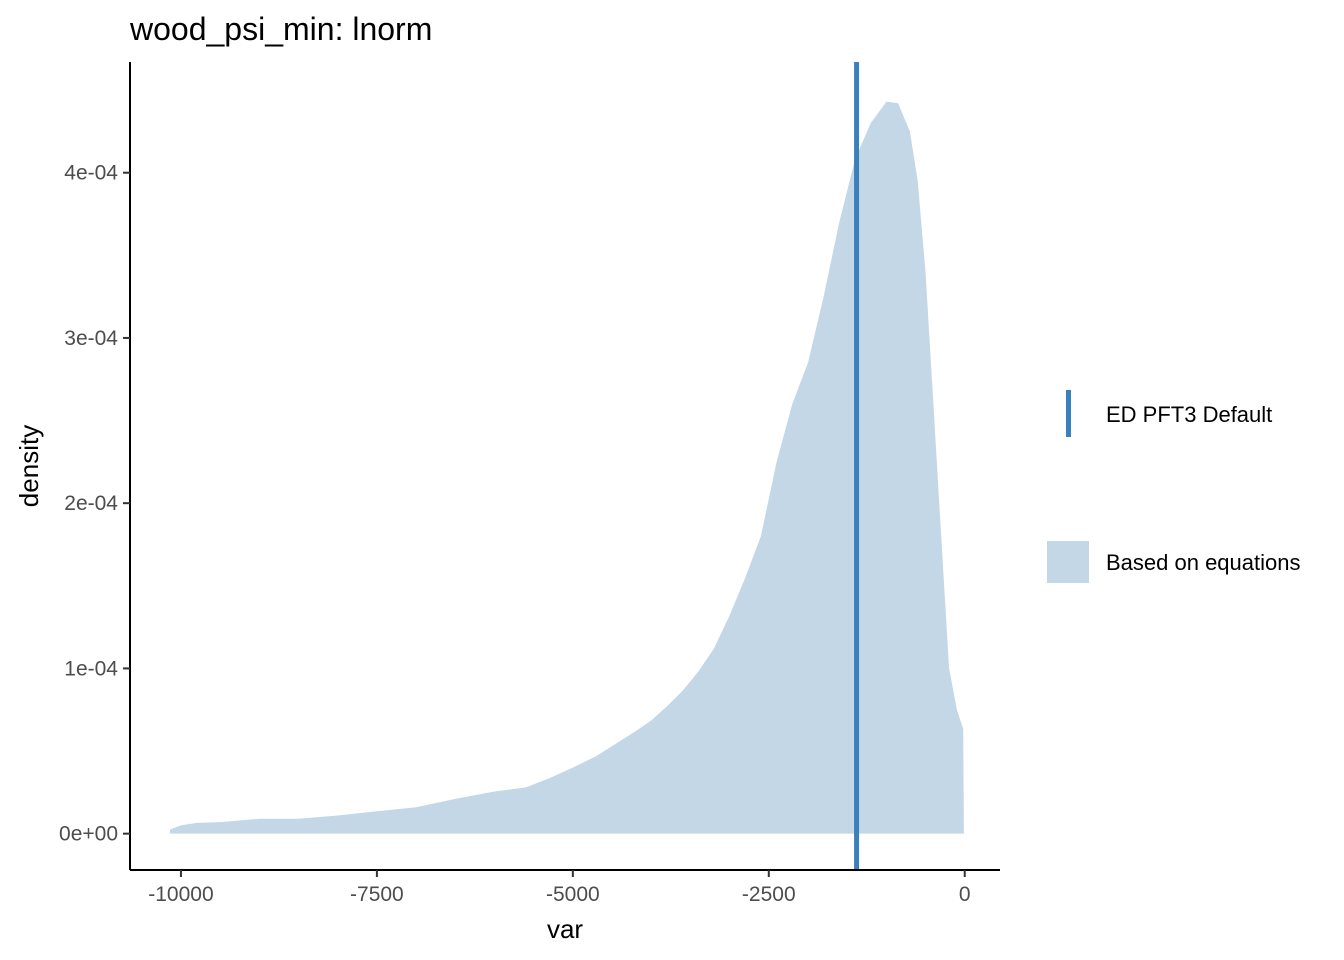 Image resolution: width=1344 pixels, height=960 pixels. What do you see at coordinates (91, 338) in the screenshot?
I see `y-tick-label: 3e-04` at bounding box center [91, 338].